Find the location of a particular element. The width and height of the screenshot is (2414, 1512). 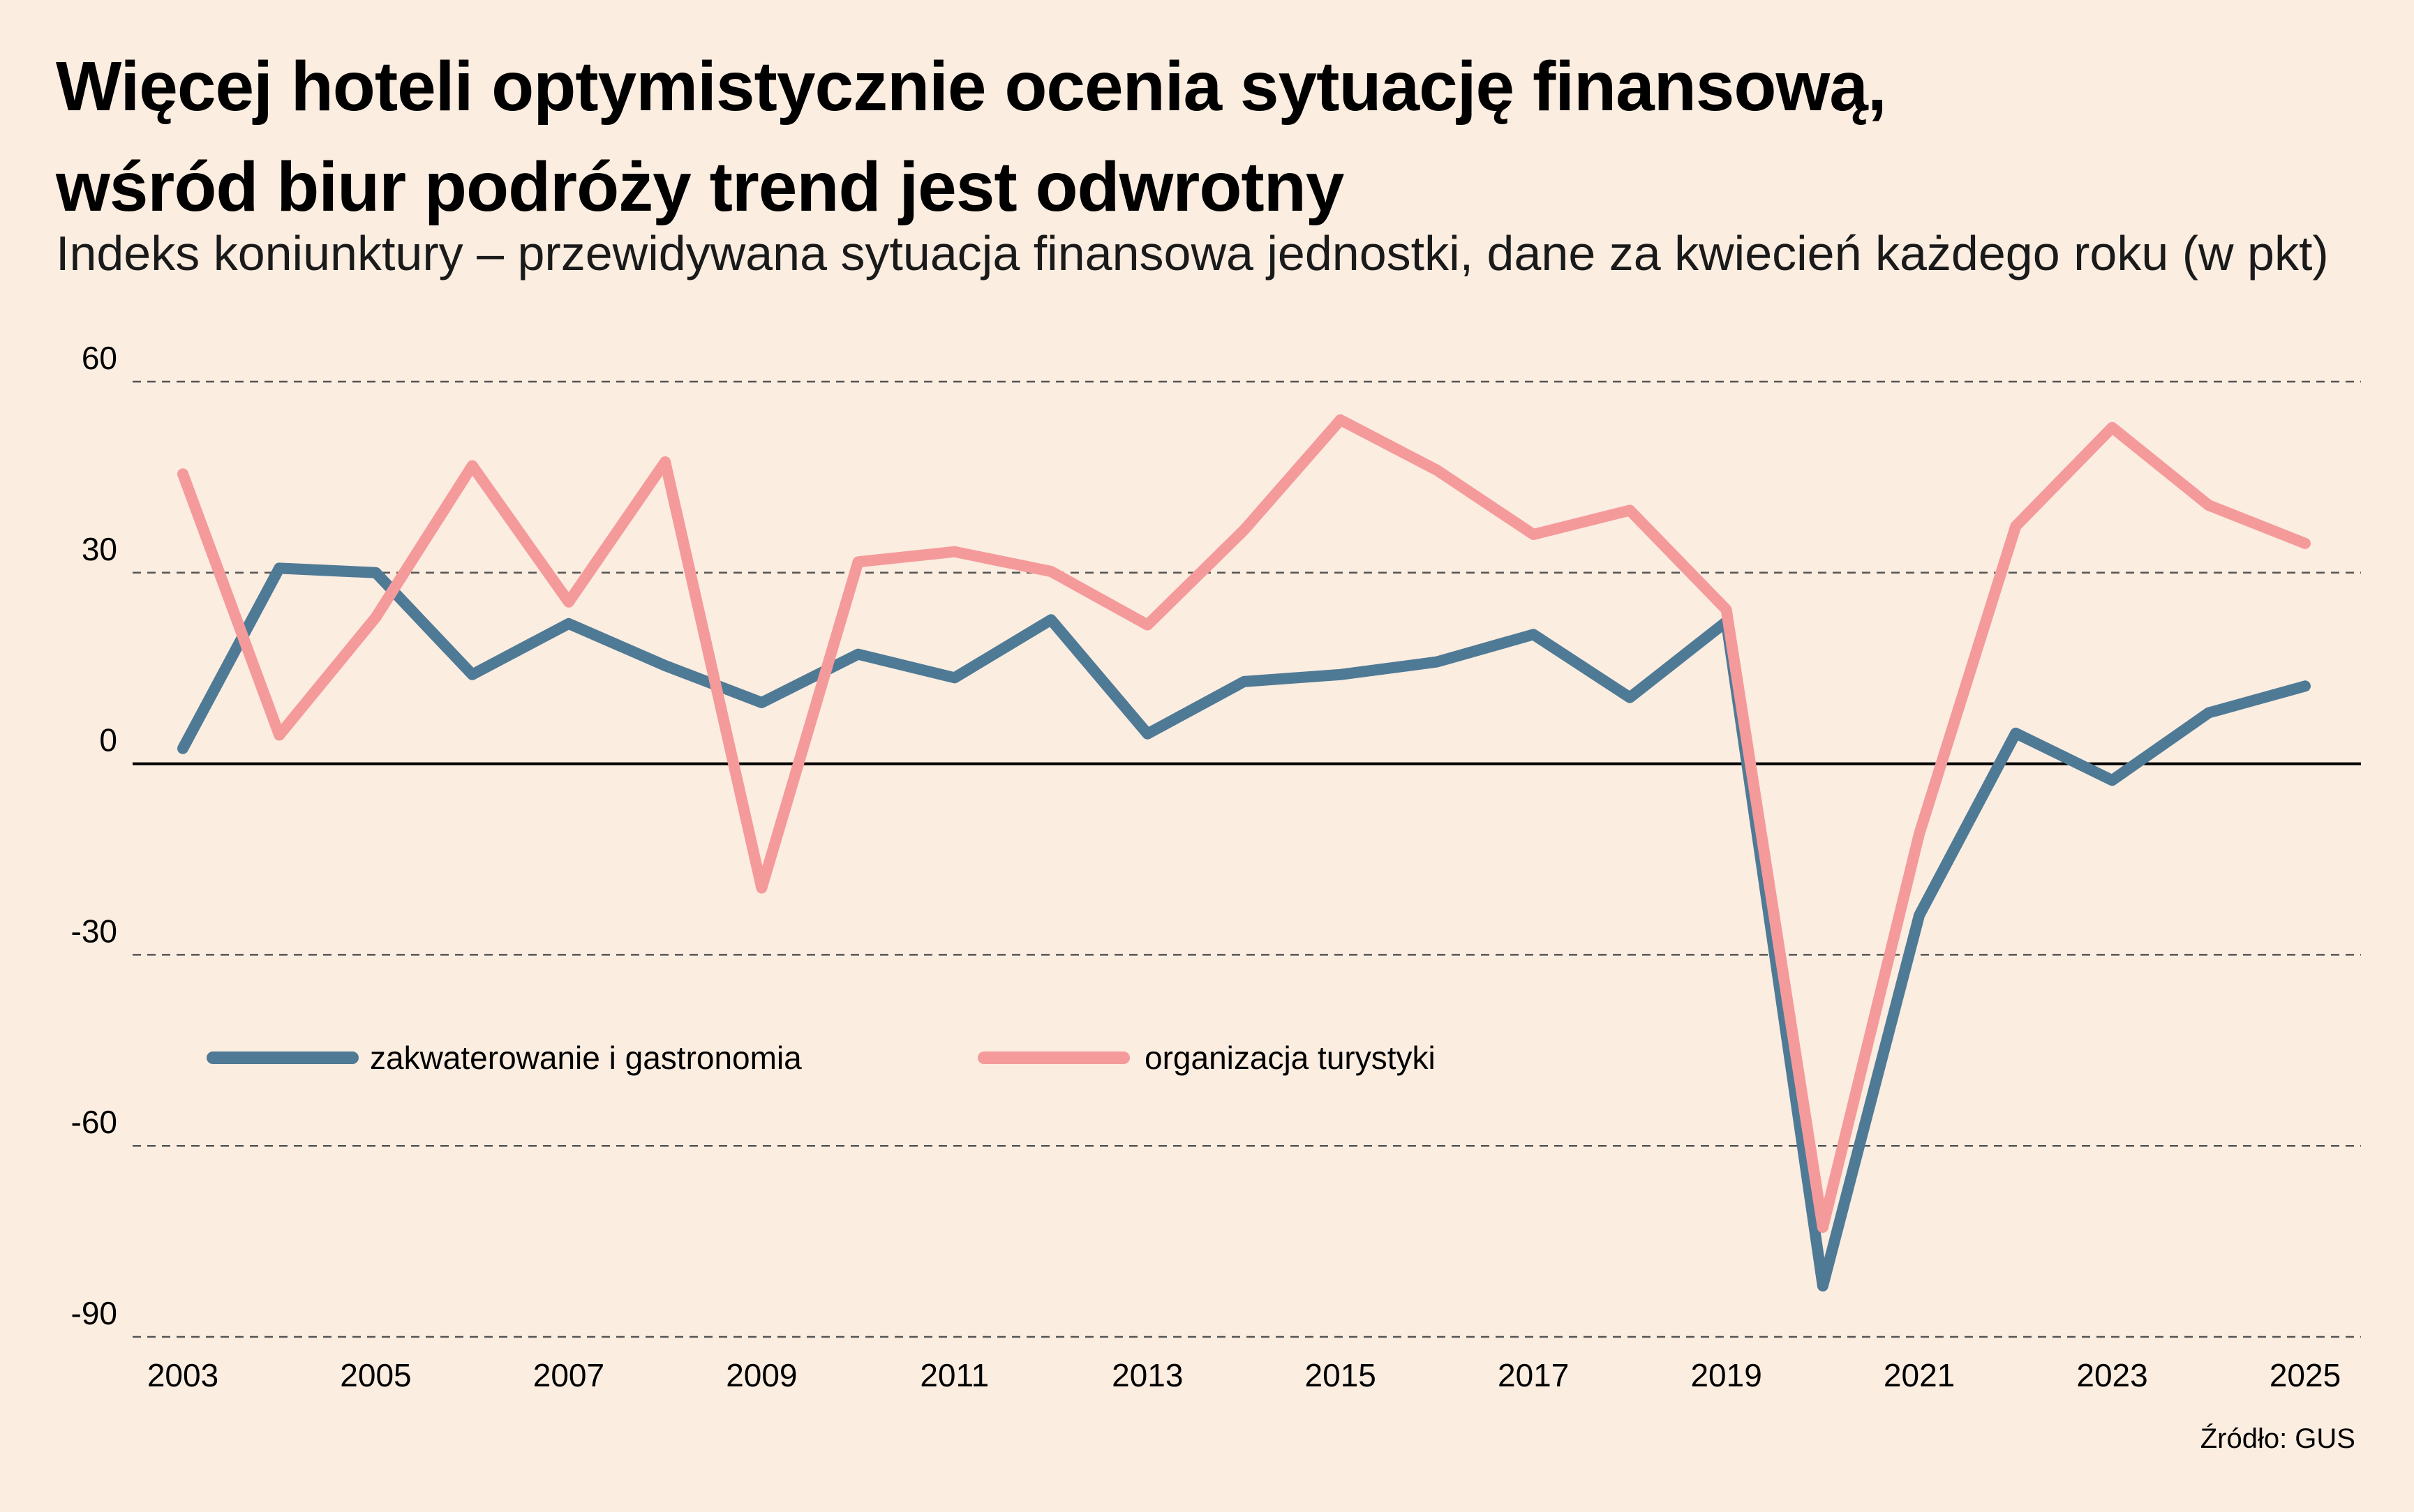

legend-label-2: organizacja turystyki is located at coordinates (1291, 1058).